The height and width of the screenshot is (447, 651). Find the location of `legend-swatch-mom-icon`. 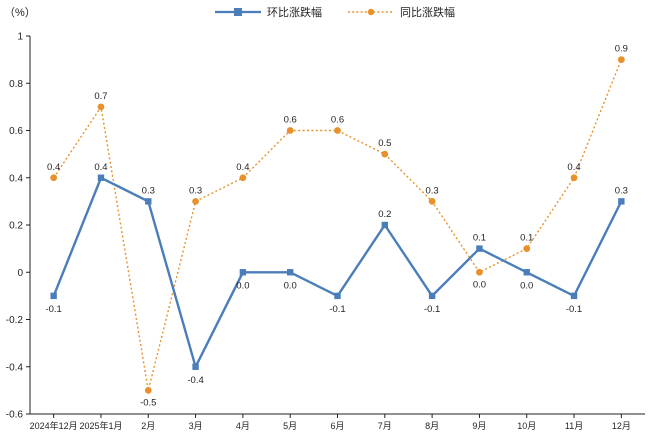

legend-swatch-mom-icon is located at coordinates (238, 12).